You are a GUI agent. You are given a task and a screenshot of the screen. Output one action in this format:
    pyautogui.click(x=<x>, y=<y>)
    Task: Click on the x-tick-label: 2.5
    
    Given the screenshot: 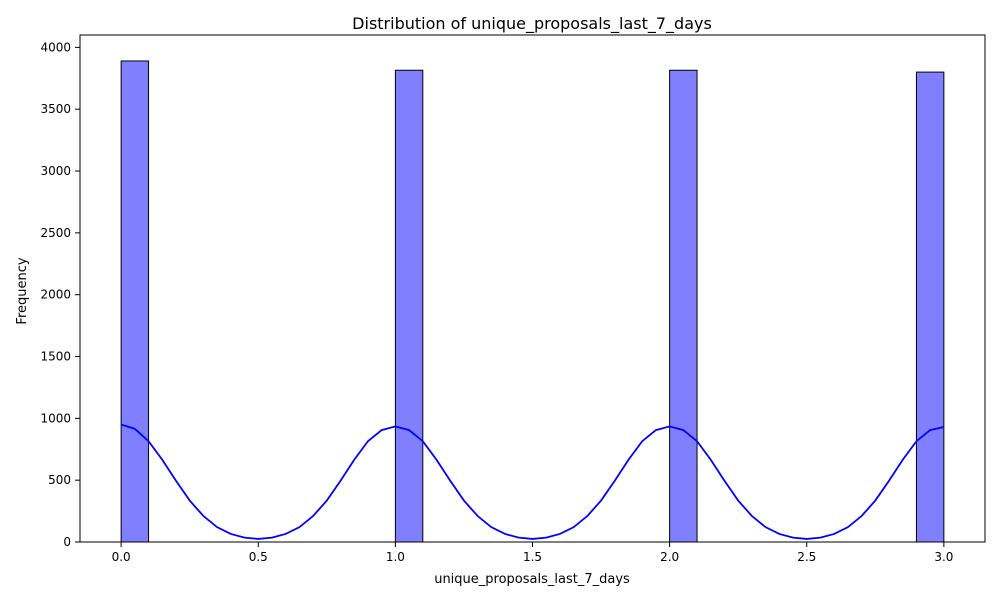 What is the action you would take?
    pyautogui.click(x=806, y=557)
    